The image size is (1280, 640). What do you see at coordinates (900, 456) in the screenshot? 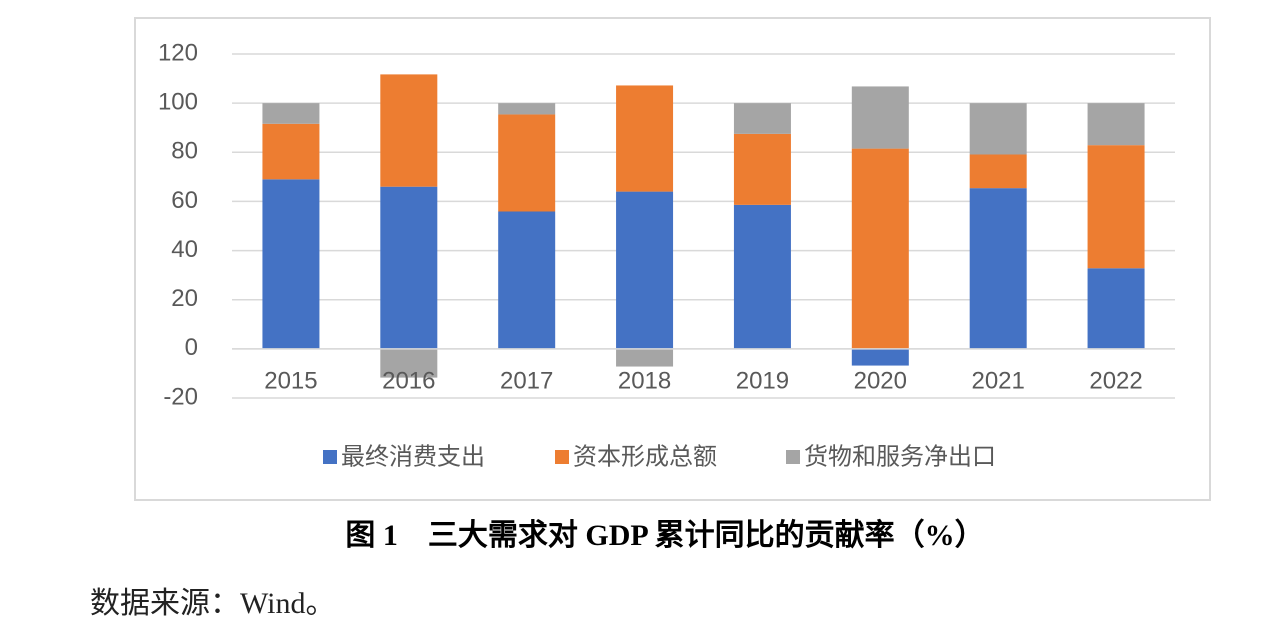
I see `legend-label: 货物和服务净出口` at bounding box center [900, 456].